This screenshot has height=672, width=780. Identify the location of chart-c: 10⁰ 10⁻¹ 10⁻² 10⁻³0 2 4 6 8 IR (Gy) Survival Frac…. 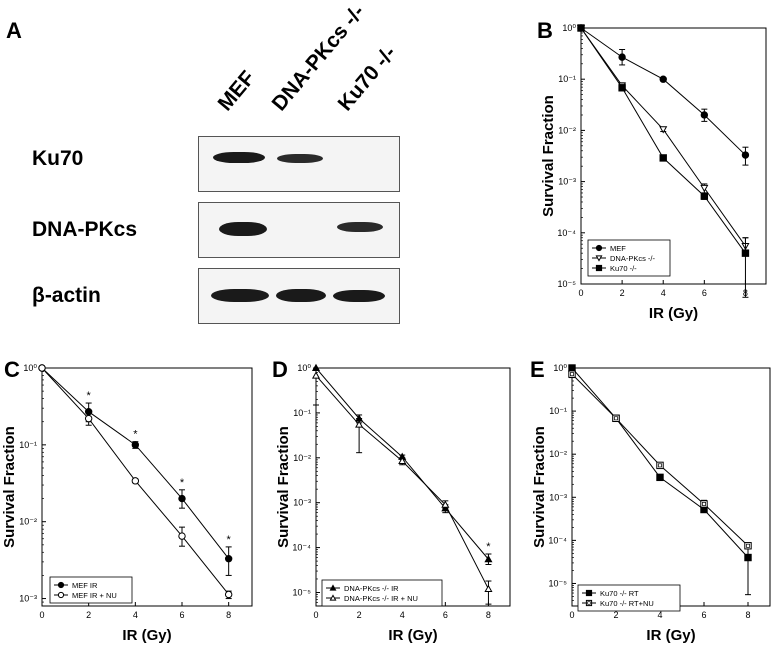
(127, 503).